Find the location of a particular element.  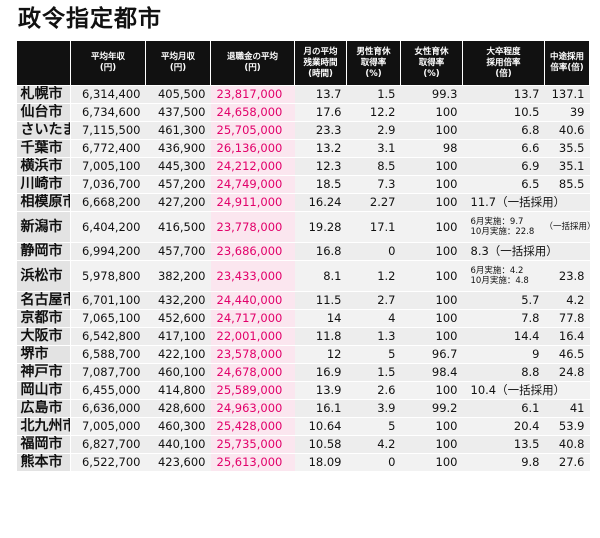

city-name: さいたま市 is located at coordinates (43, 130).